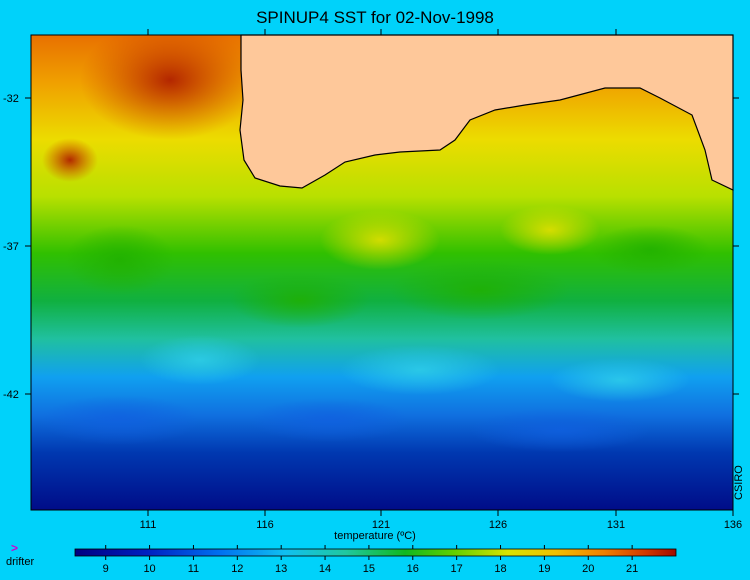  I want to click on colorbar-tick-label: 21, so click(632, 569).